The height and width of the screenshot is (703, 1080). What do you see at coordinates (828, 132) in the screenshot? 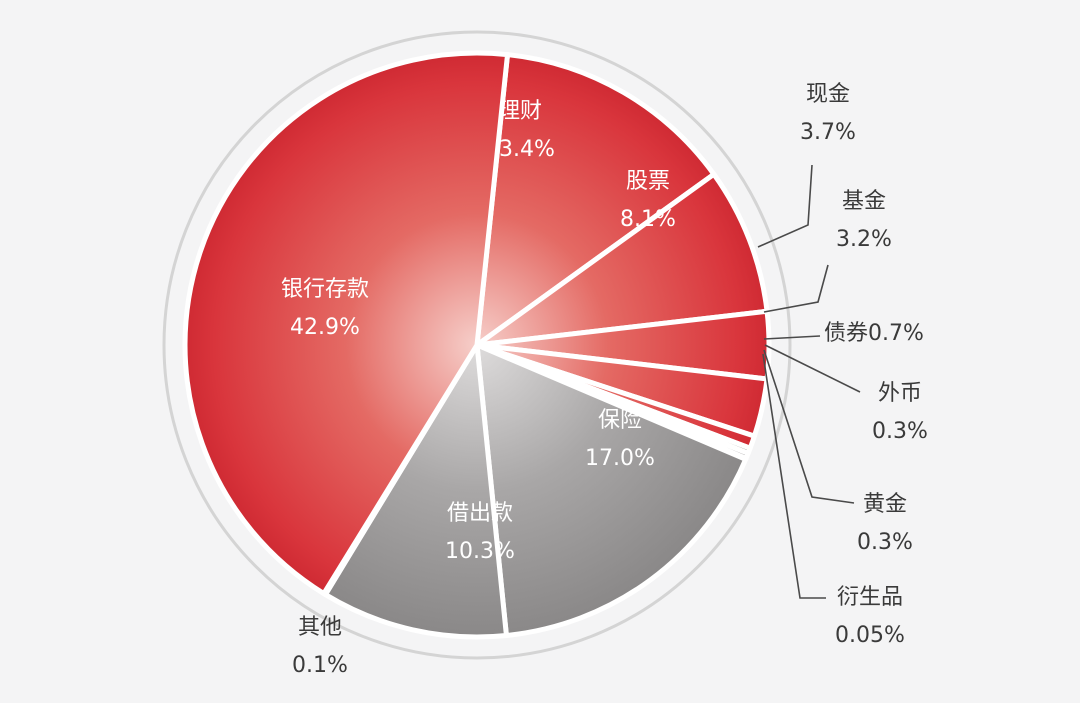
I see `slice-value-label: 3.7%` at bounding box center [828, 132].